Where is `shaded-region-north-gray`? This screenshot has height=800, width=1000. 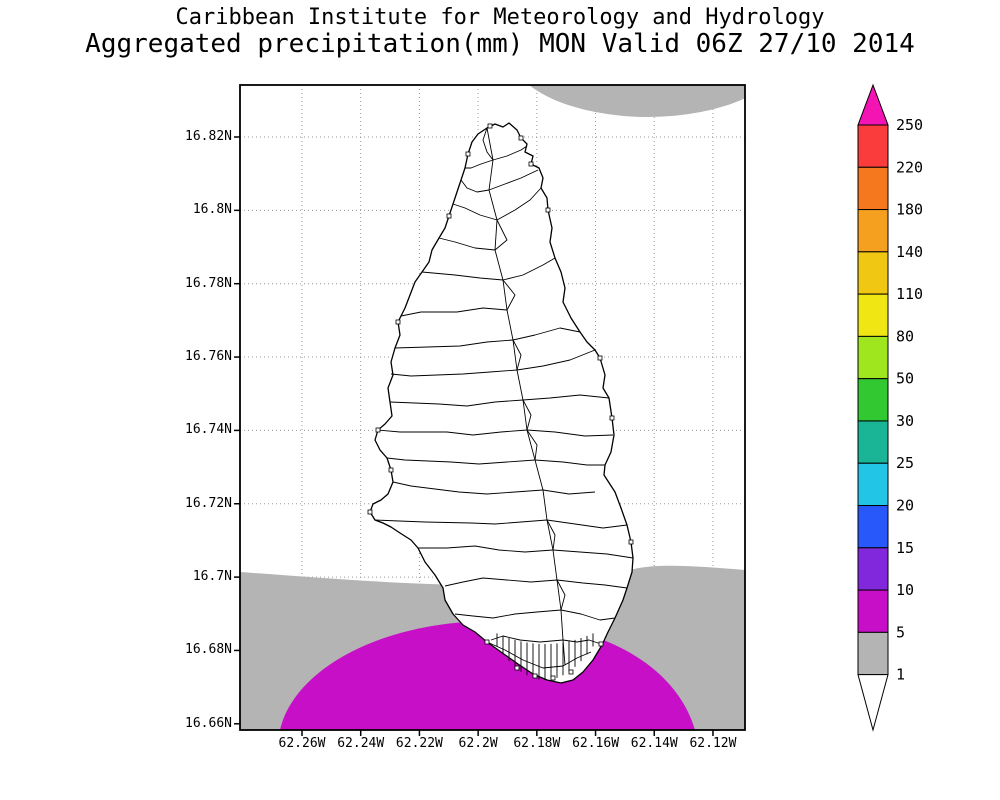 shaded-region-north-gray is located at coordinates (637, 101).